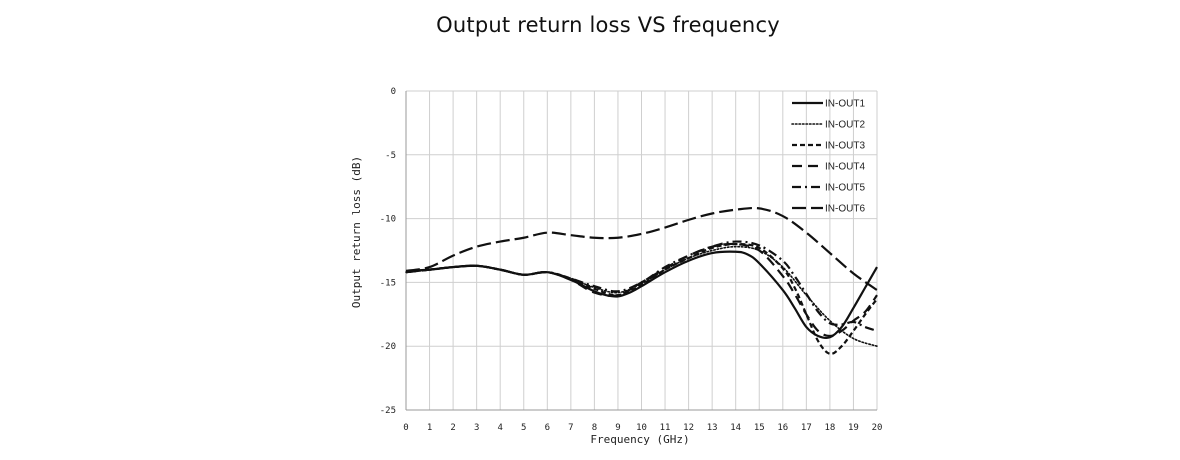 Image resolution: width=1180 pixels, height=460 pixels. I want to click on x-tick-label: 9, so click(617, 428).